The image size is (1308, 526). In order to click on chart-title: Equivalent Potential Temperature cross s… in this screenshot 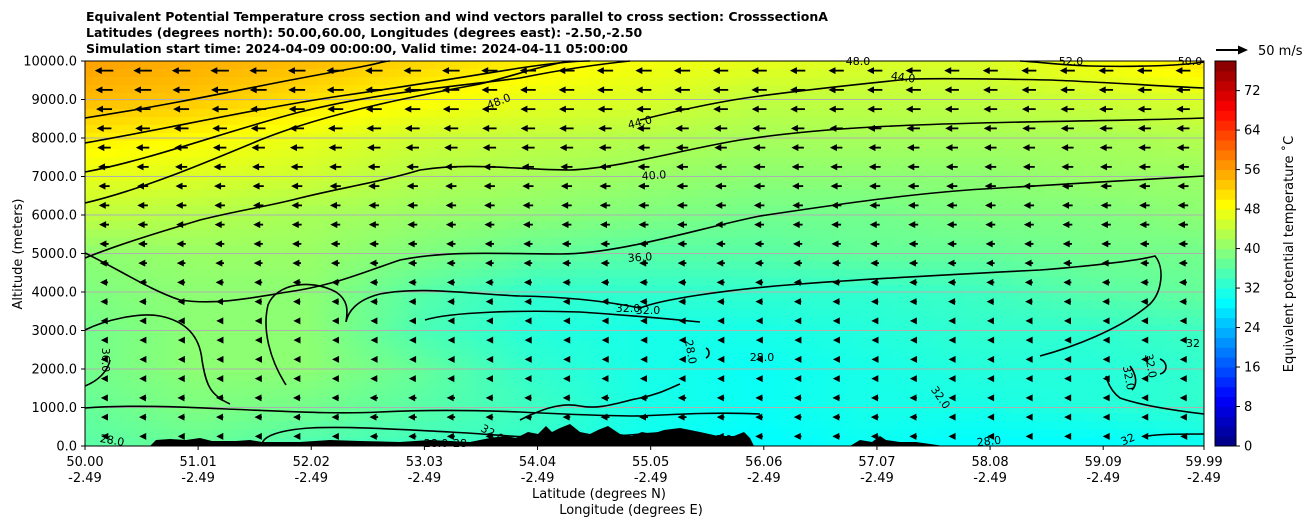, I will do `click(457, 32)`.